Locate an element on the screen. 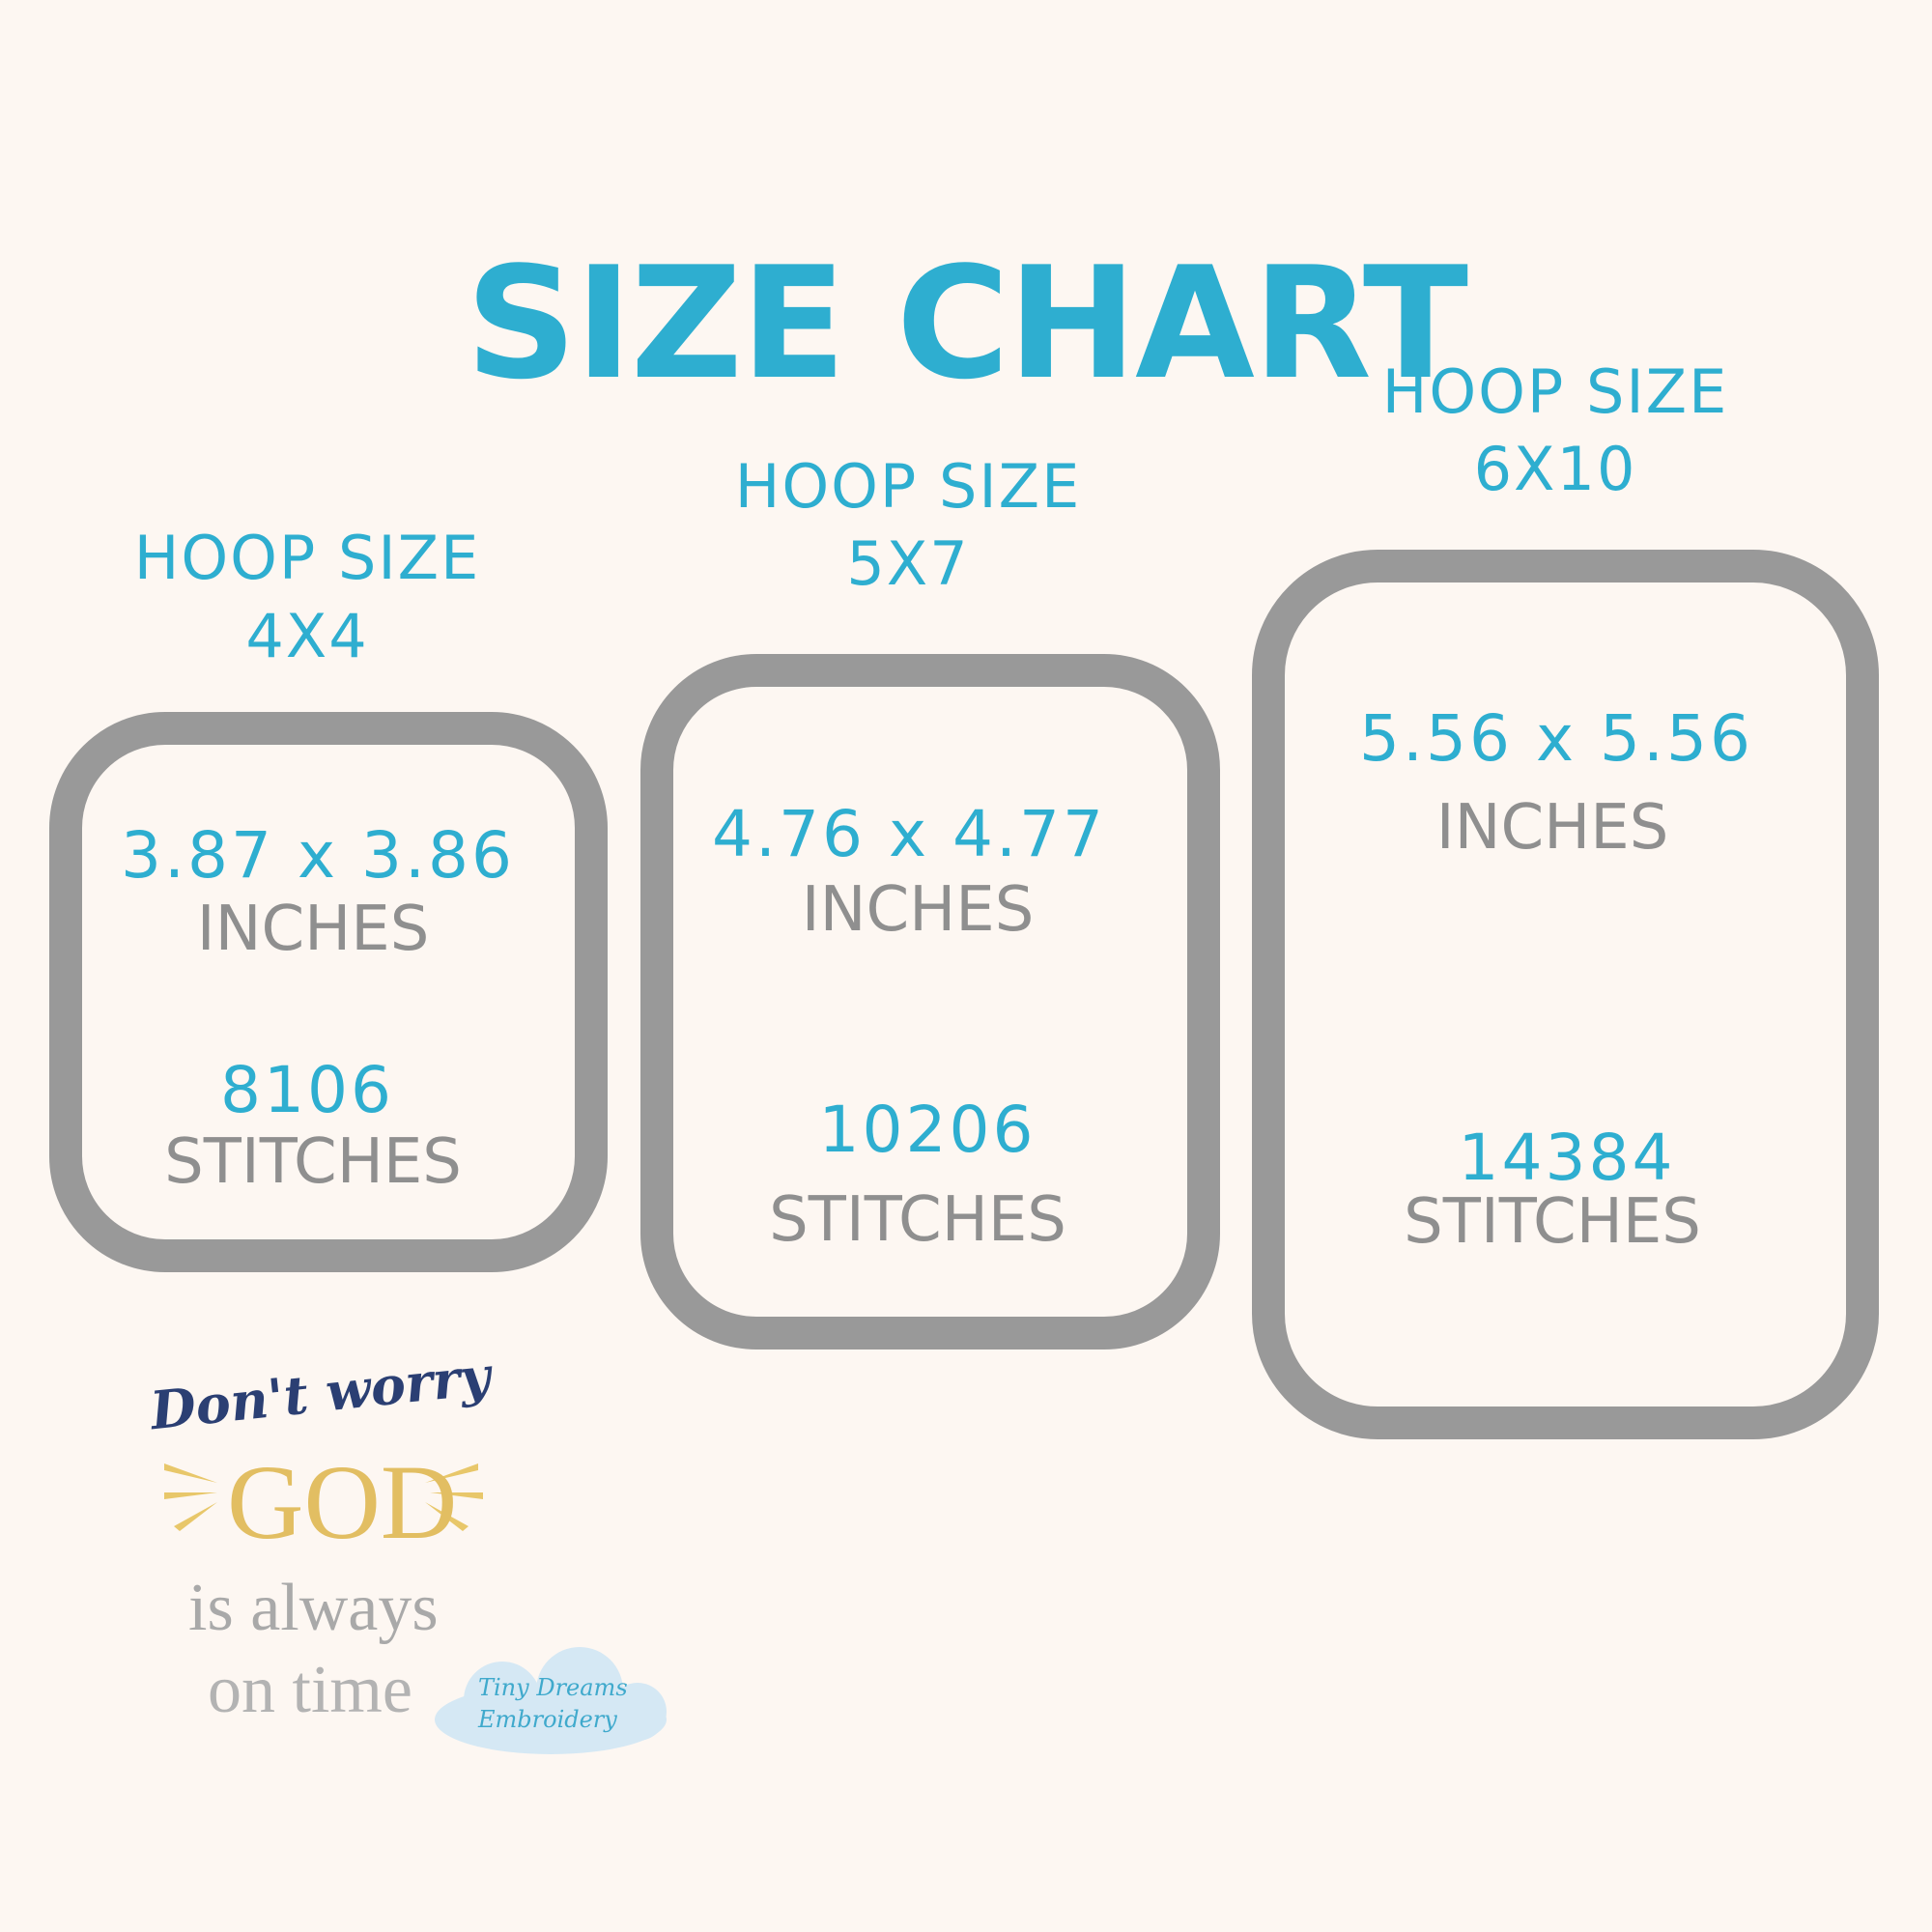 Image resolution: width=1932 pixels, height=1932 pixels. hoop-frame-4x4 is located at coordinates (328, 992).